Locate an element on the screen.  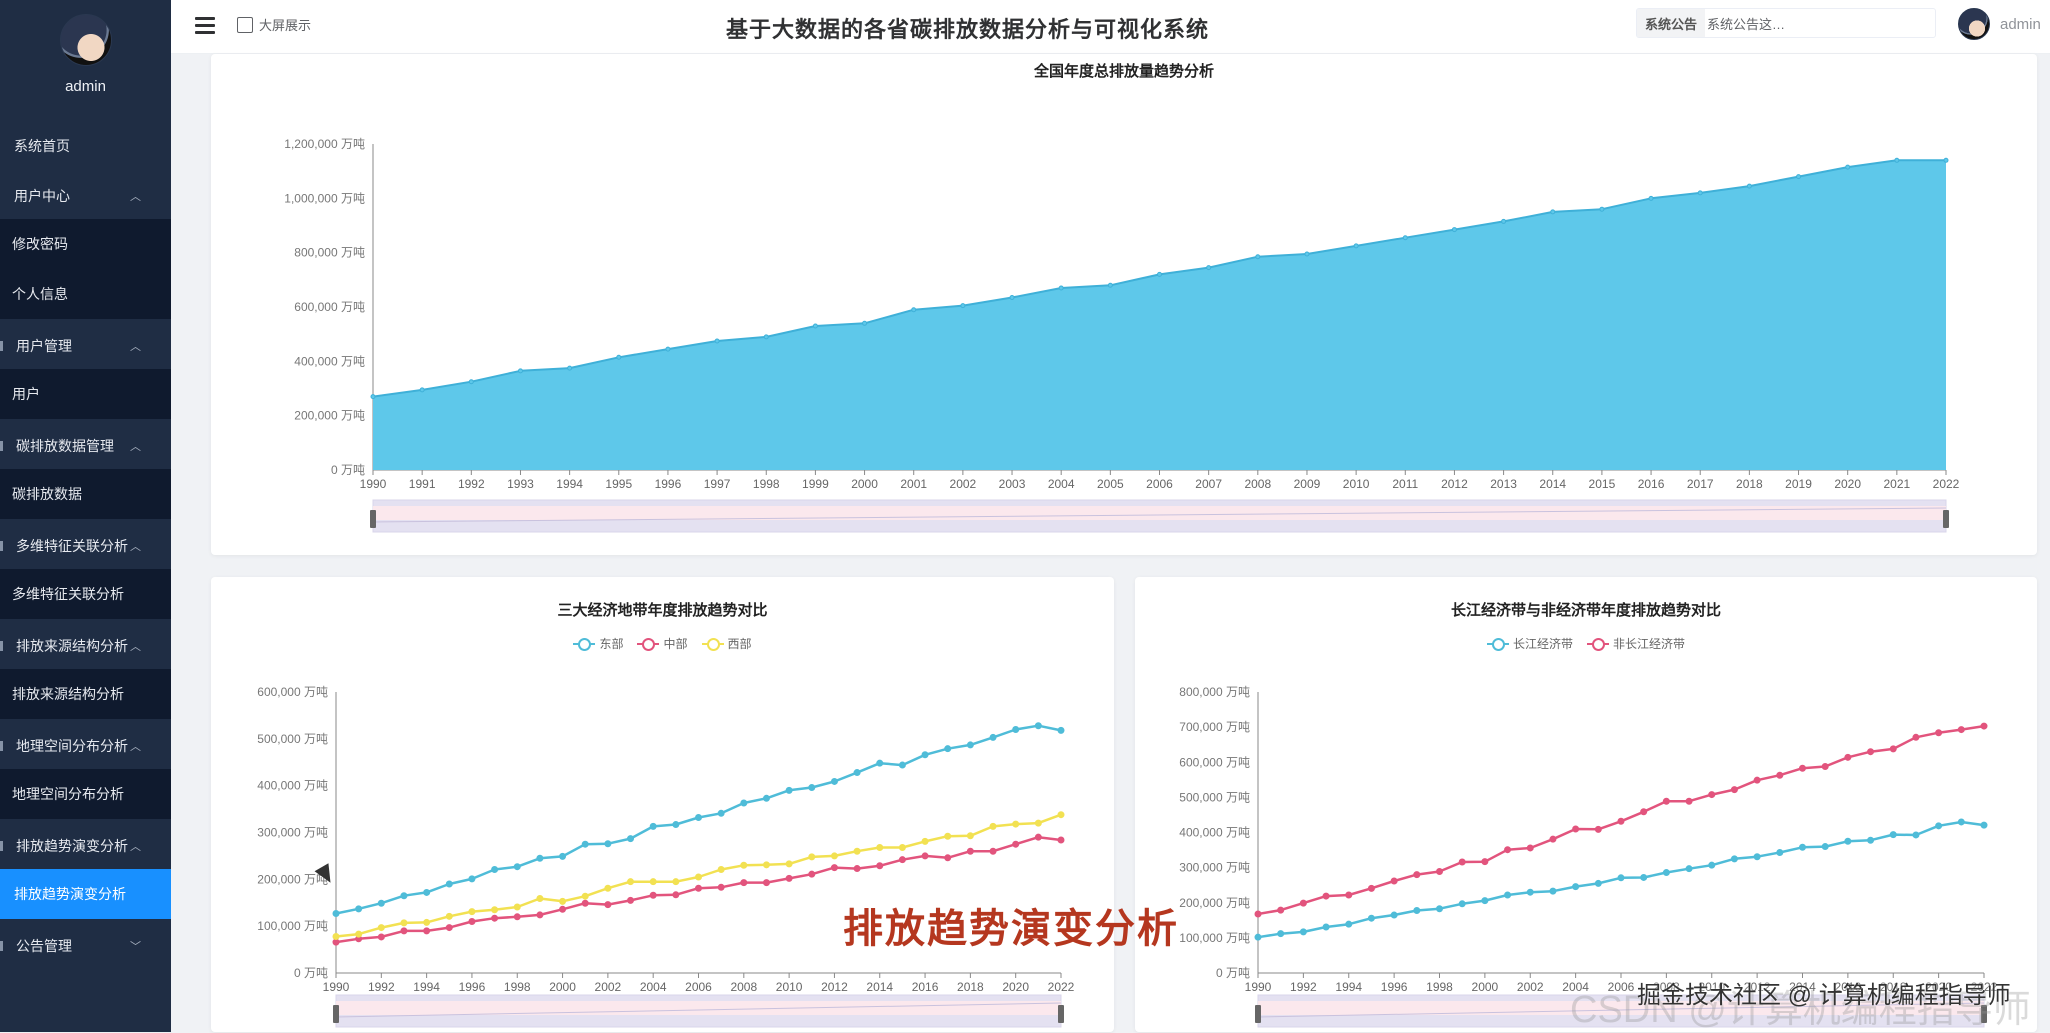
sidebar-item: 用户 is located at coordinates (85, 394).